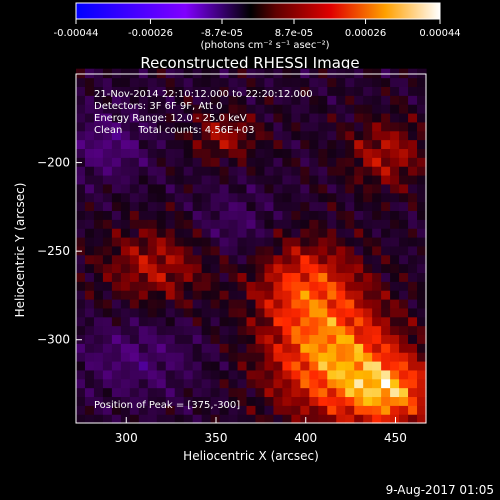 This screenshot has width=500, height=500. Describe the element at coordinates (59, 251) in the screenshot. I see `y-axis-ticks: −200−250−300` at that location.